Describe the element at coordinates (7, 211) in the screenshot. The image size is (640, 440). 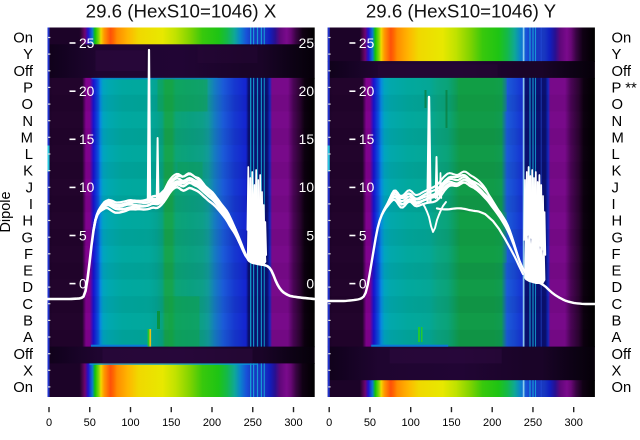
I see `svg-text: Dipole` at that location.